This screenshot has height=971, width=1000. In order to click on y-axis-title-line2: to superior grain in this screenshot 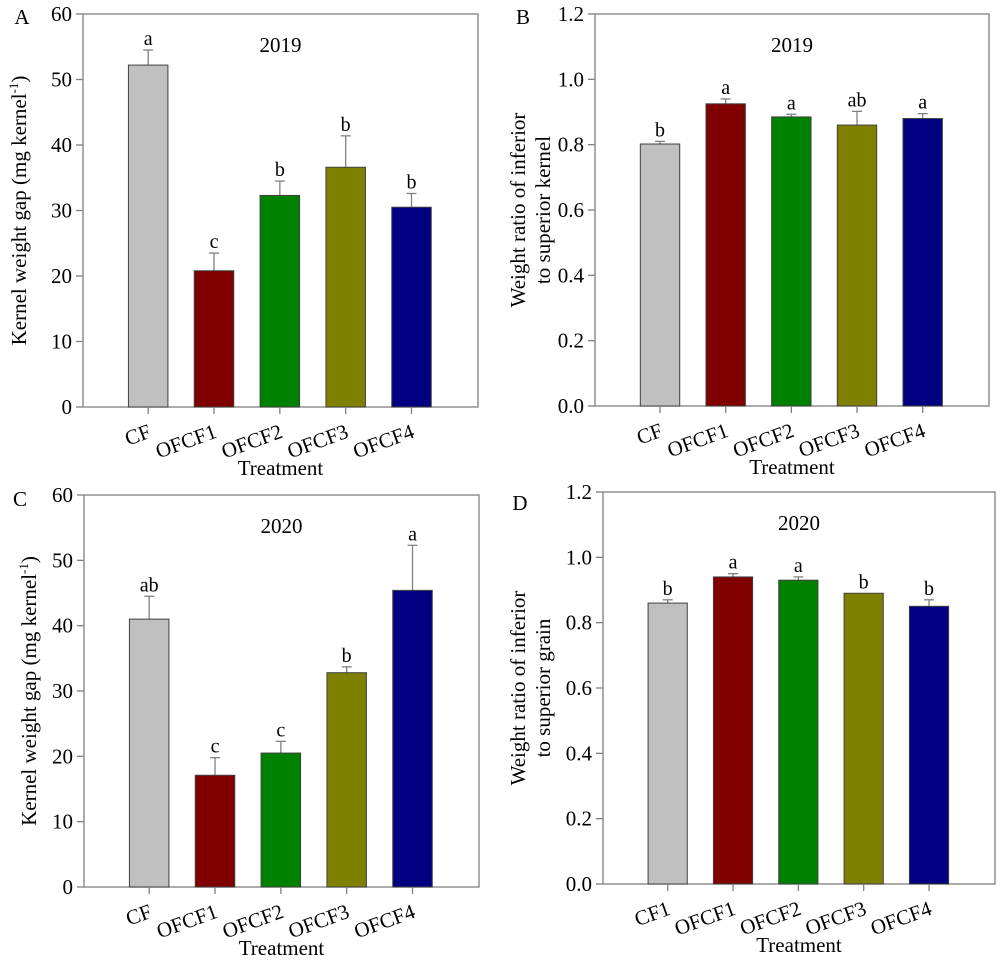, I will do `click(543, 687)`.